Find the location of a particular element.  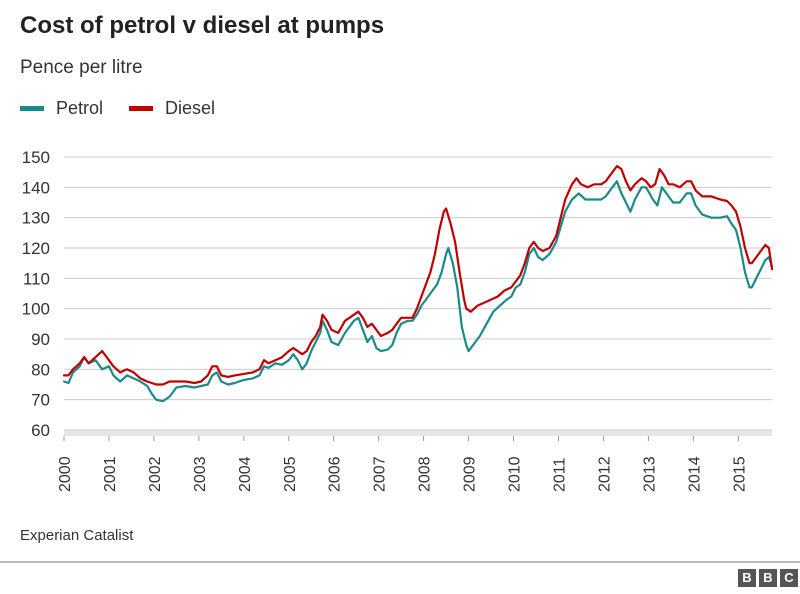

x-tick-label-2002: 2002 is located at coordinates (155, 474).